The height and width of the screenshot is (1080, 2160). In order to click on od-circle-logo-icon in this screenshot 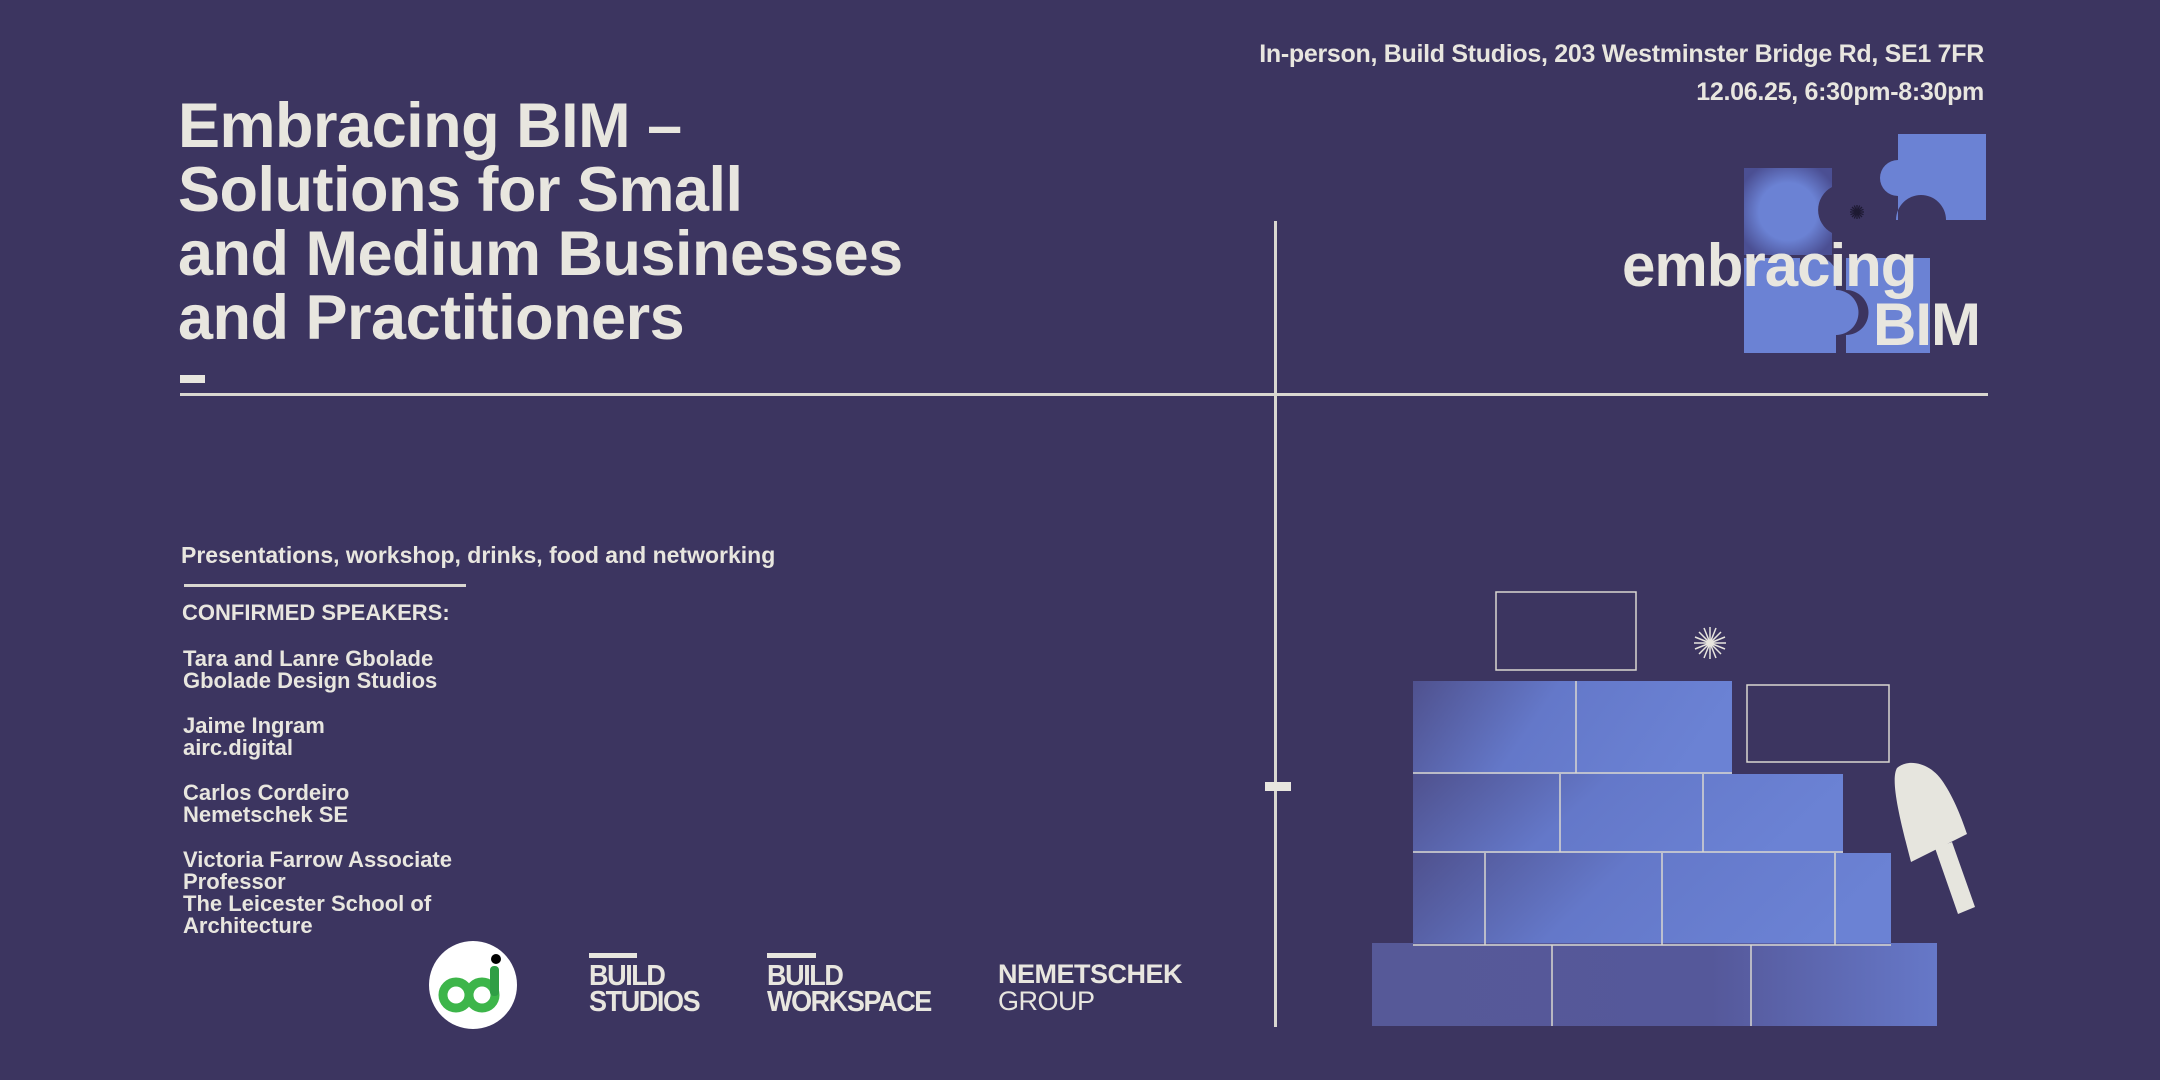, I will do `click(473, 985)`.